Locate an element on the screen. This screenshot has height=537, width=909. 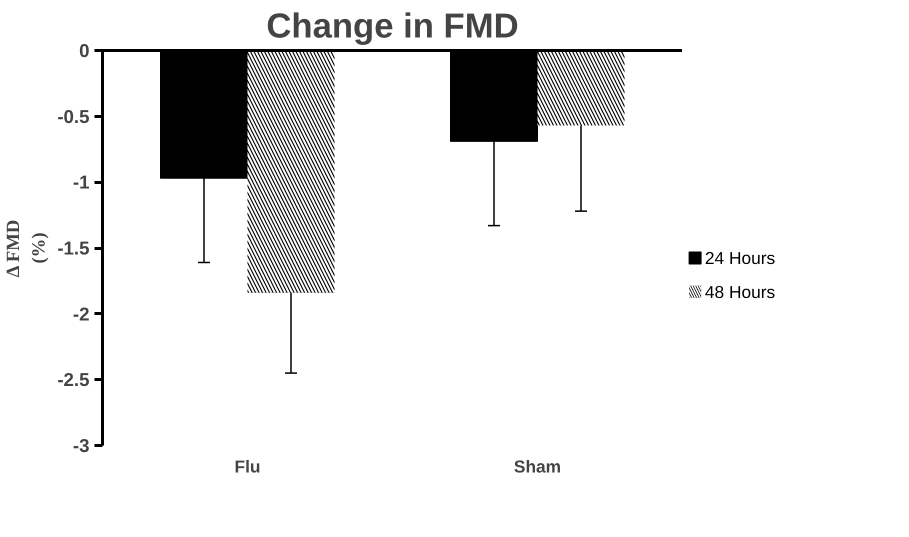
y-tick-label: -1 is located at coordinates (81, 182).